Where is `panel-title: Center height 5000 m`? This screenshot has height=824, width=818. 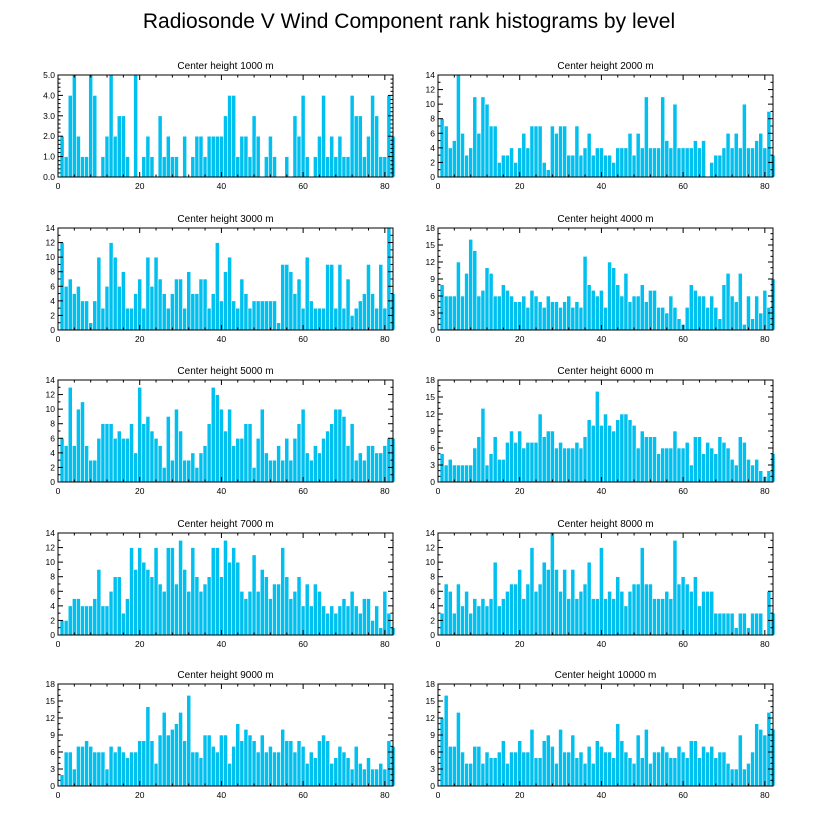
panel-title: Center height 5000 m is located at coordinates (225, 371).